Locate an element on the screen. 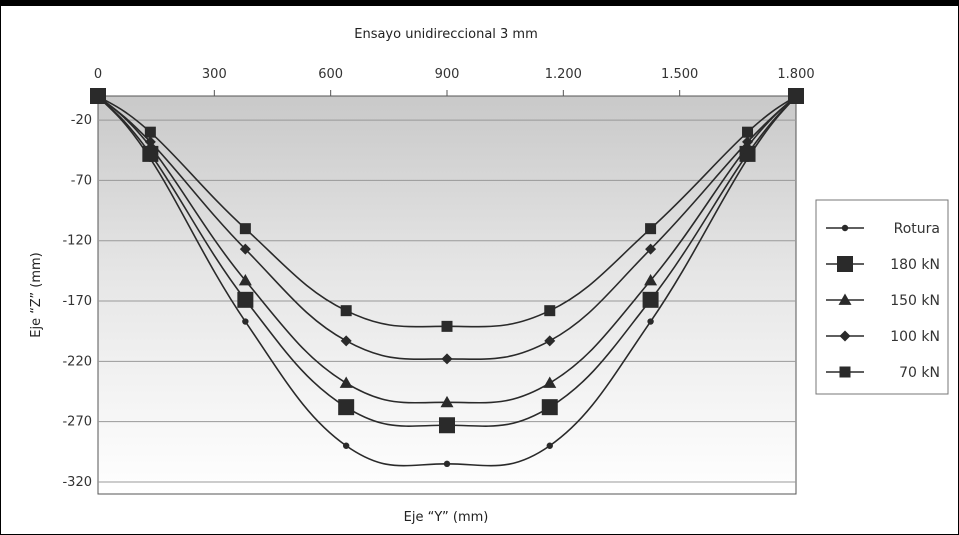 The width and height of the screenshot is (959, 535). chart-title: Ensayo unidireccional 3 mm is located at coordinates (446, 34).